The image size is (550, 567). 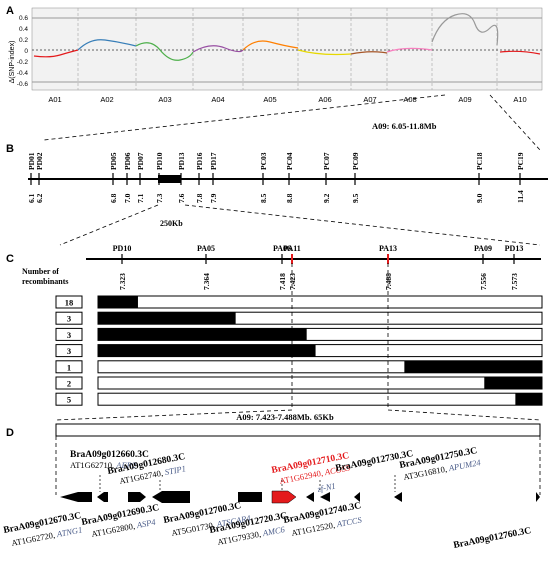 What do you see at coordinates (113, 198) in the screenshot?
I see `marker-pos: 6.8` at bounding box center [113, 198].